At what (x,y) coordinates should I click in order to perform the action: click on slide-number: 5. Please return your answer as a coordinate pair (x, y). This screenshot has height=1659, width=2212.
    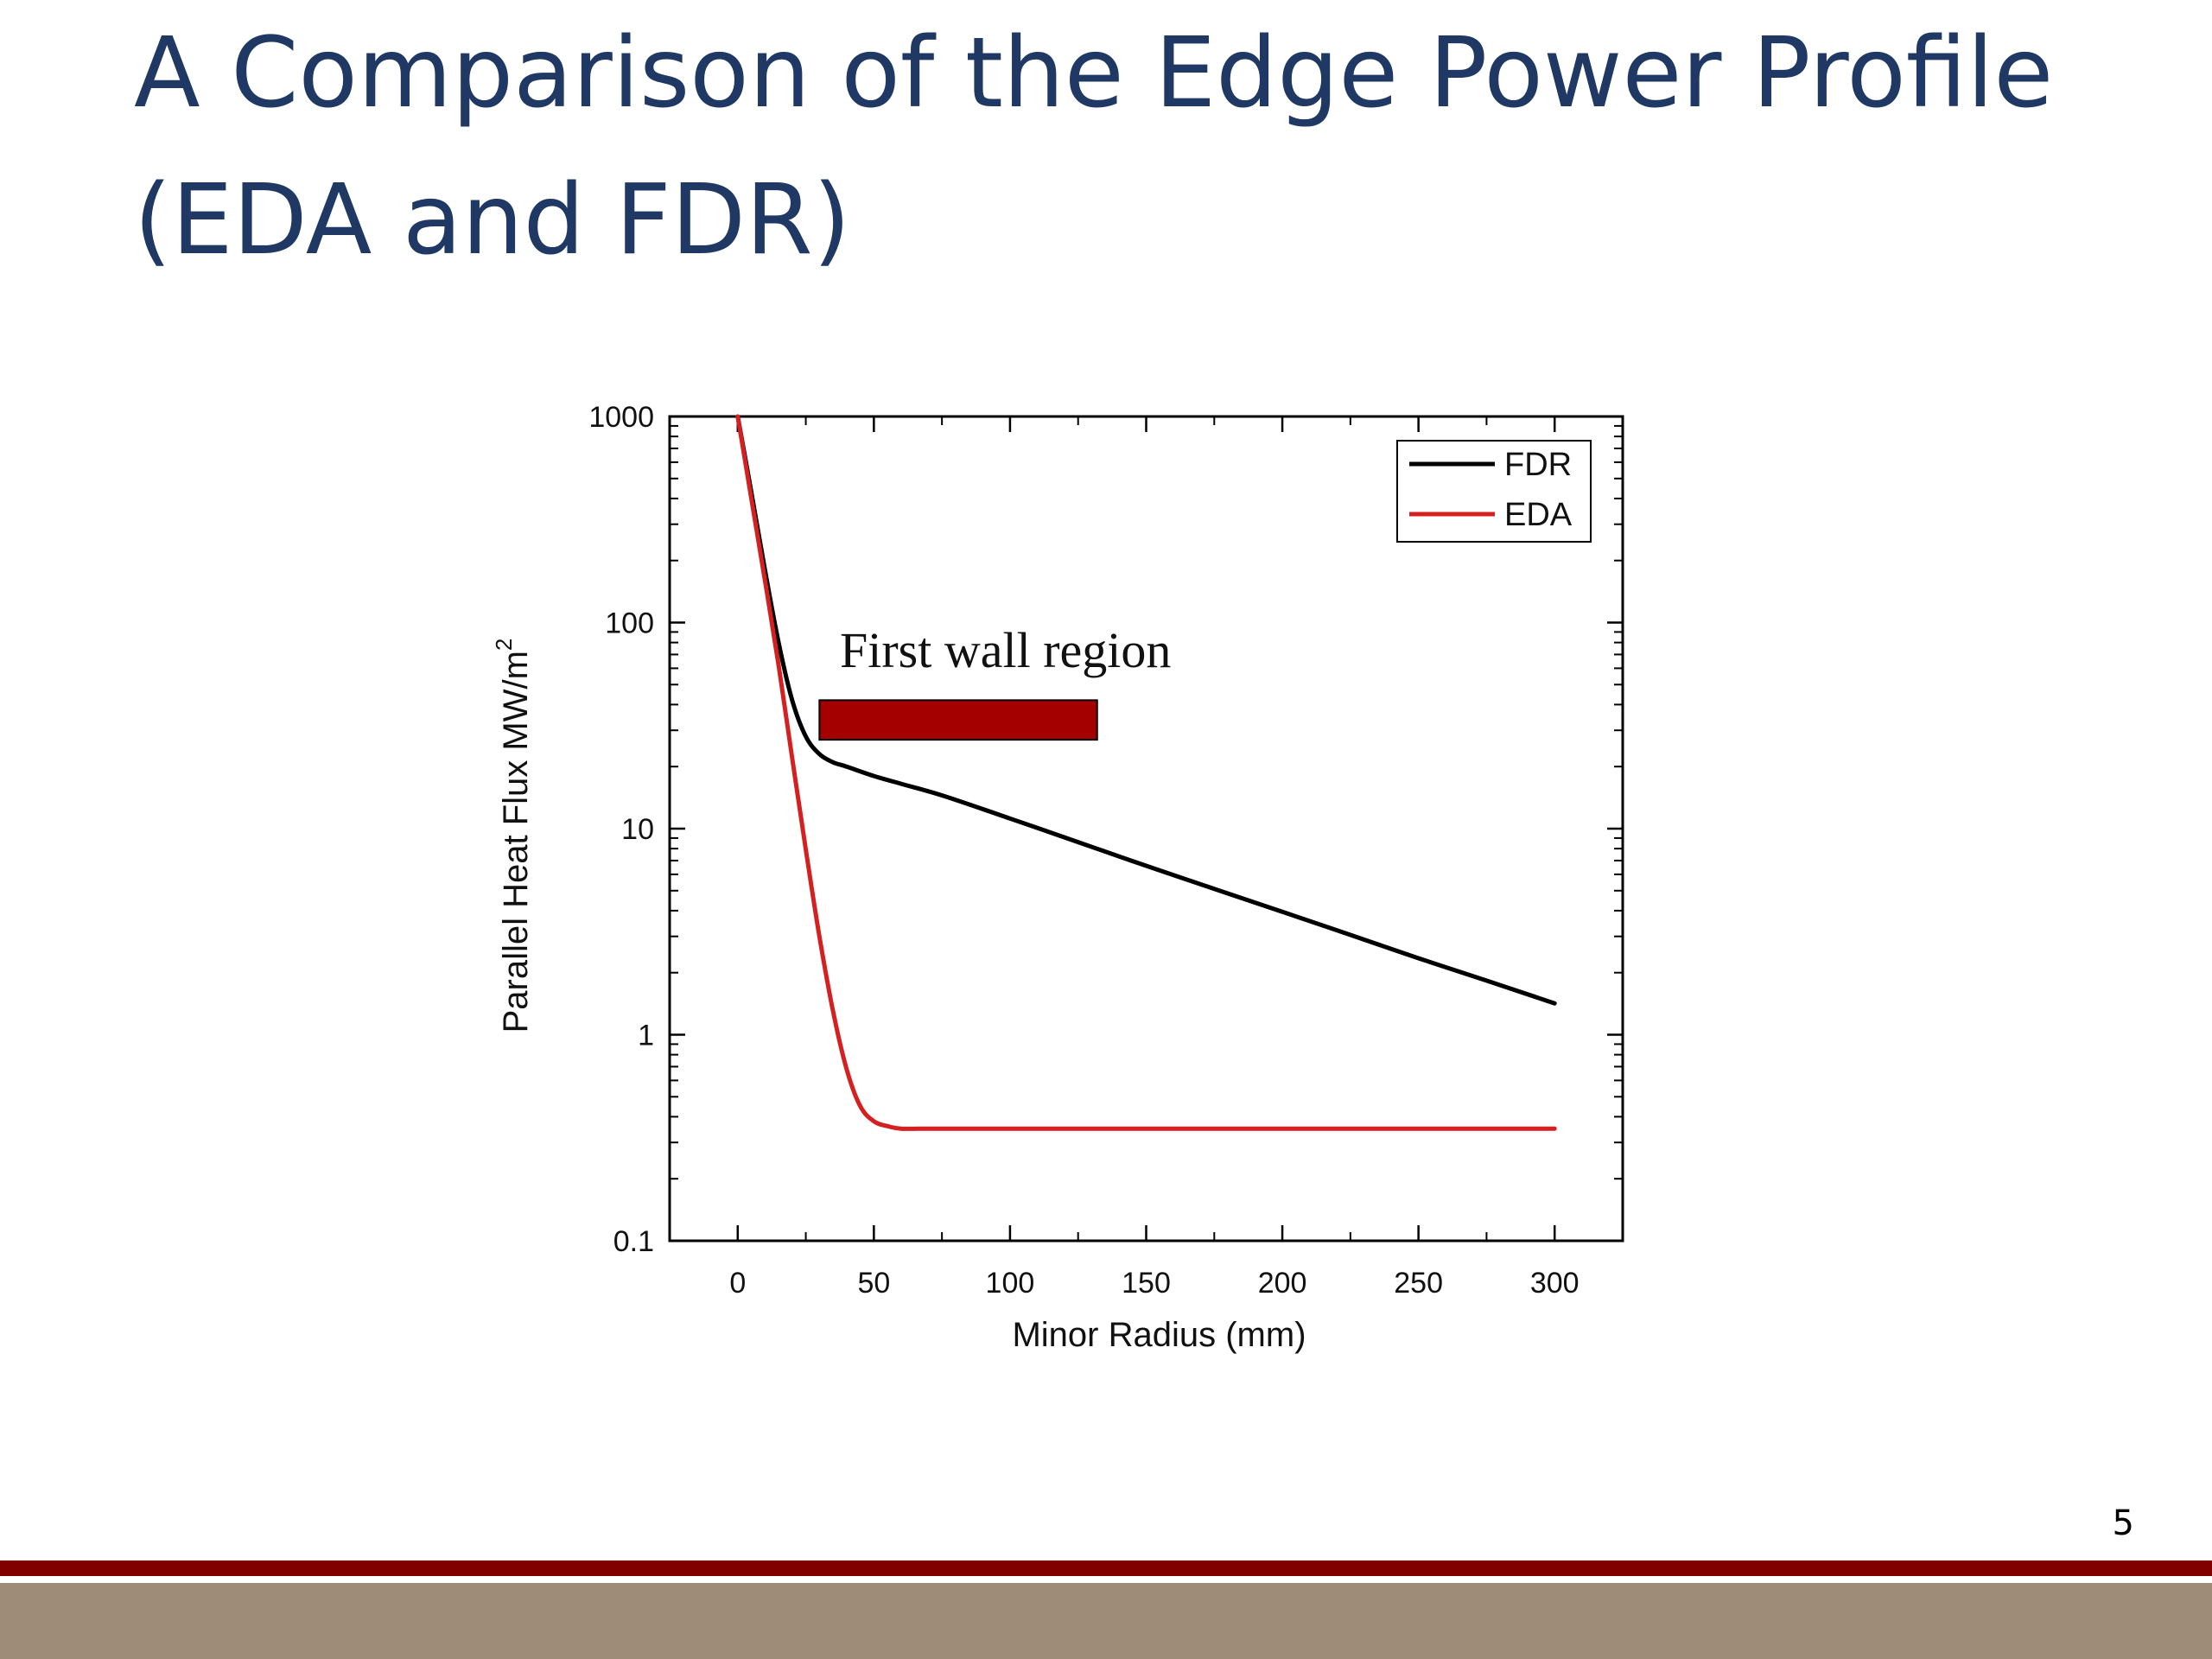
    Looking at the image, I should click on (2123, 1523).